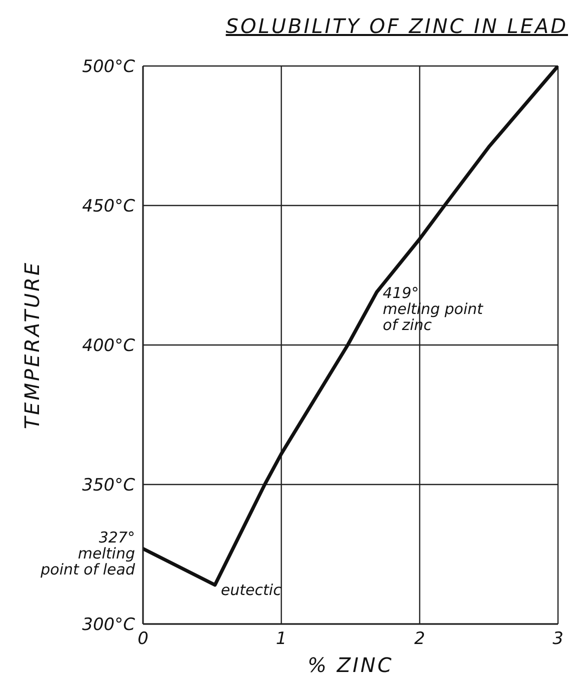  I want to click on x-tick-label: 3, so click(558, 639).